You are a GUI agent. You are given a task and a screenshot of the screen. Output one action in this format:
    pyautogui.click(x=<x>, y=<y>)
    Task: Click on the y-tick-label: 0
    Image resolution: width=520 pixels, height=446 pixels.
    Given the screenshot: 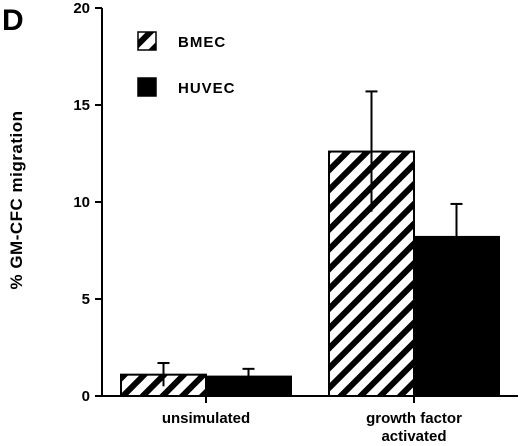 What is the action you would take?
    pyautogui.click(x=86, y=396)
    